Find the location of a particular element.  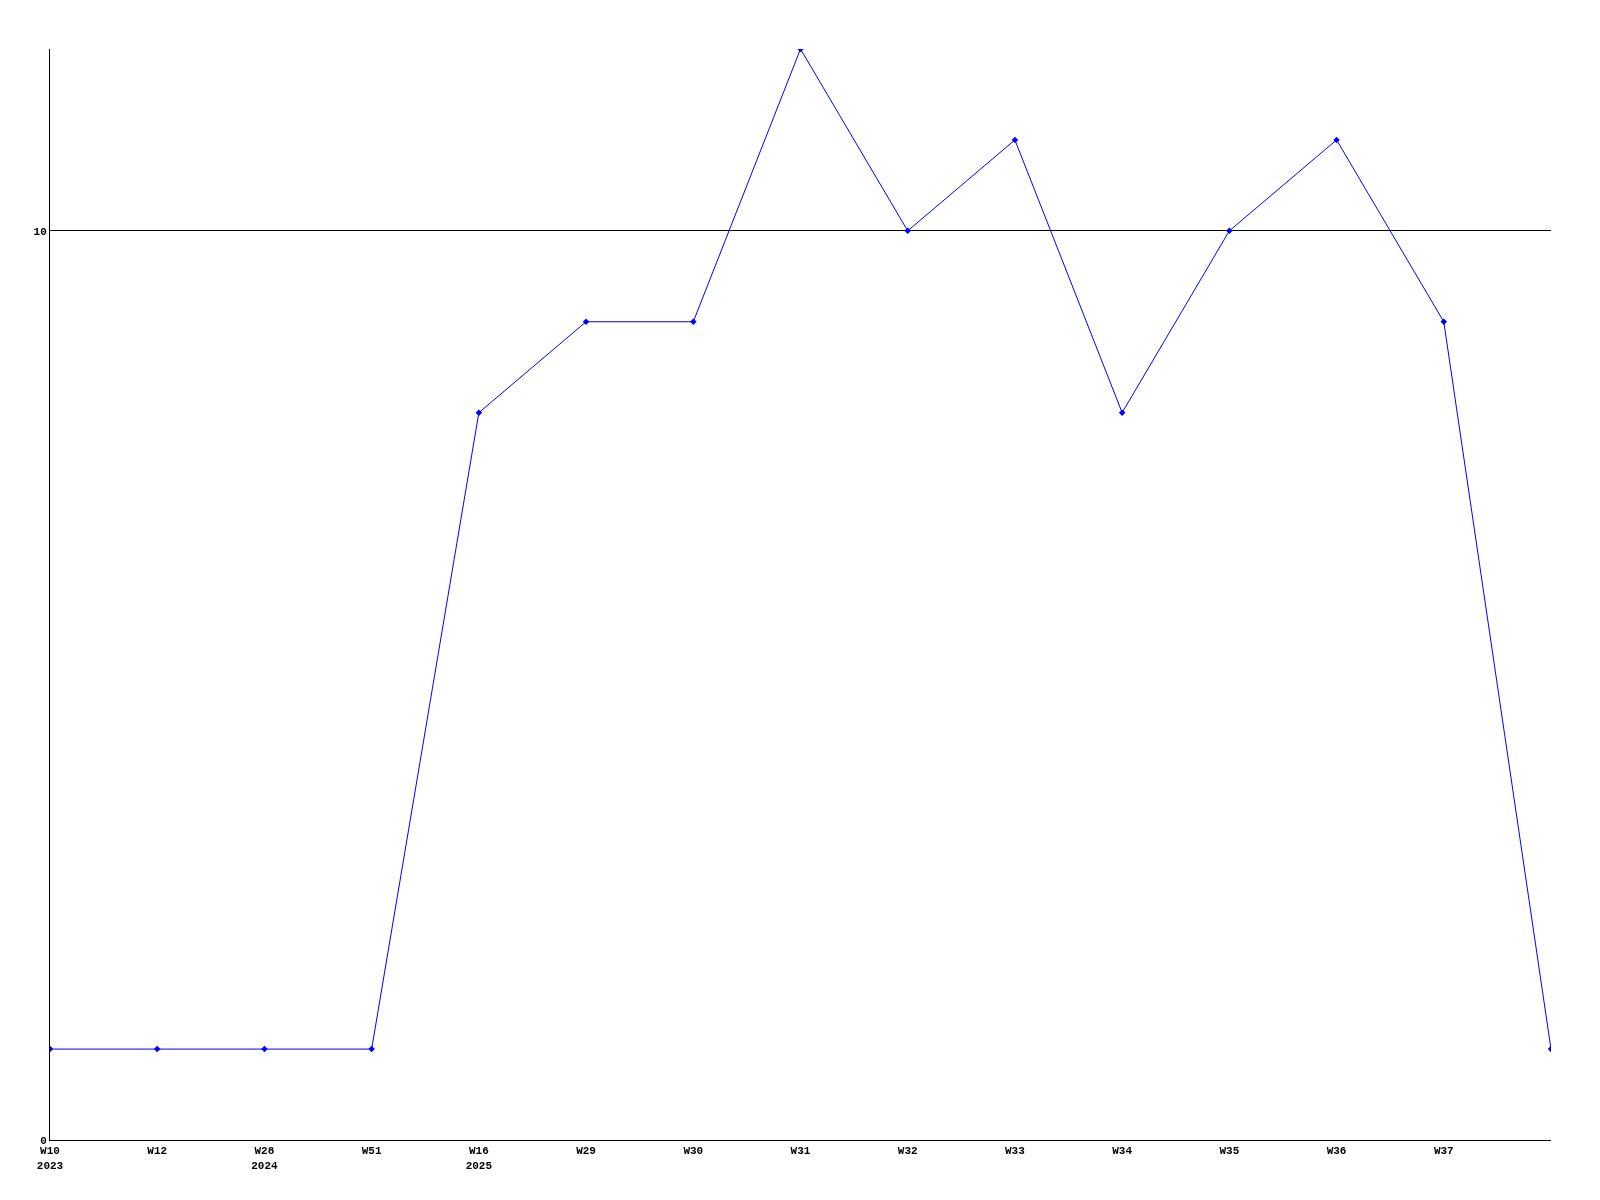

x-tick-label: W35 is located at coordinates (1229, 1151).